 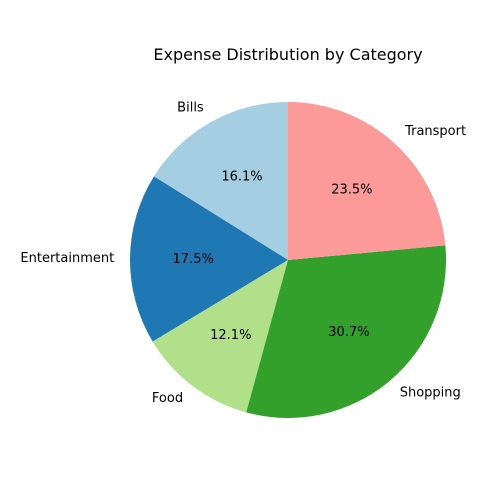 What do you see at coordinates (367, 181) in the screenshot?
I see `pie-slice-transport` at bounding box center [367, 181].